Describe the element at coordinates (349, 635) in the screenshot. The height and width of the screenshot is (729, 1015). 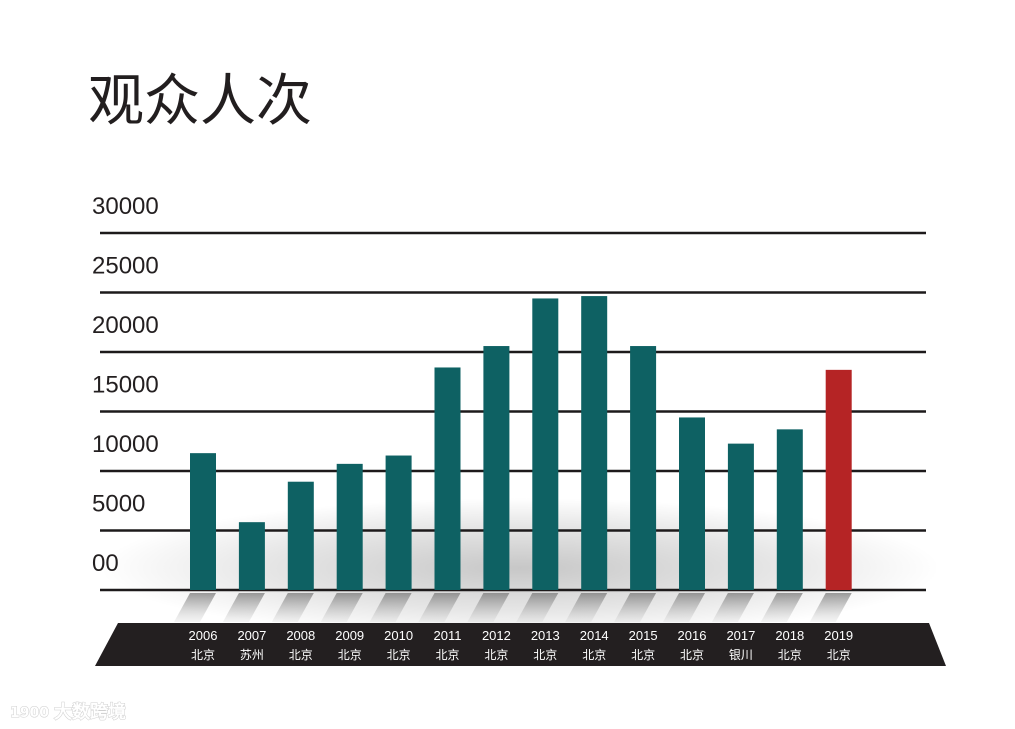
I see `x-tick-year: 2009` at that location.